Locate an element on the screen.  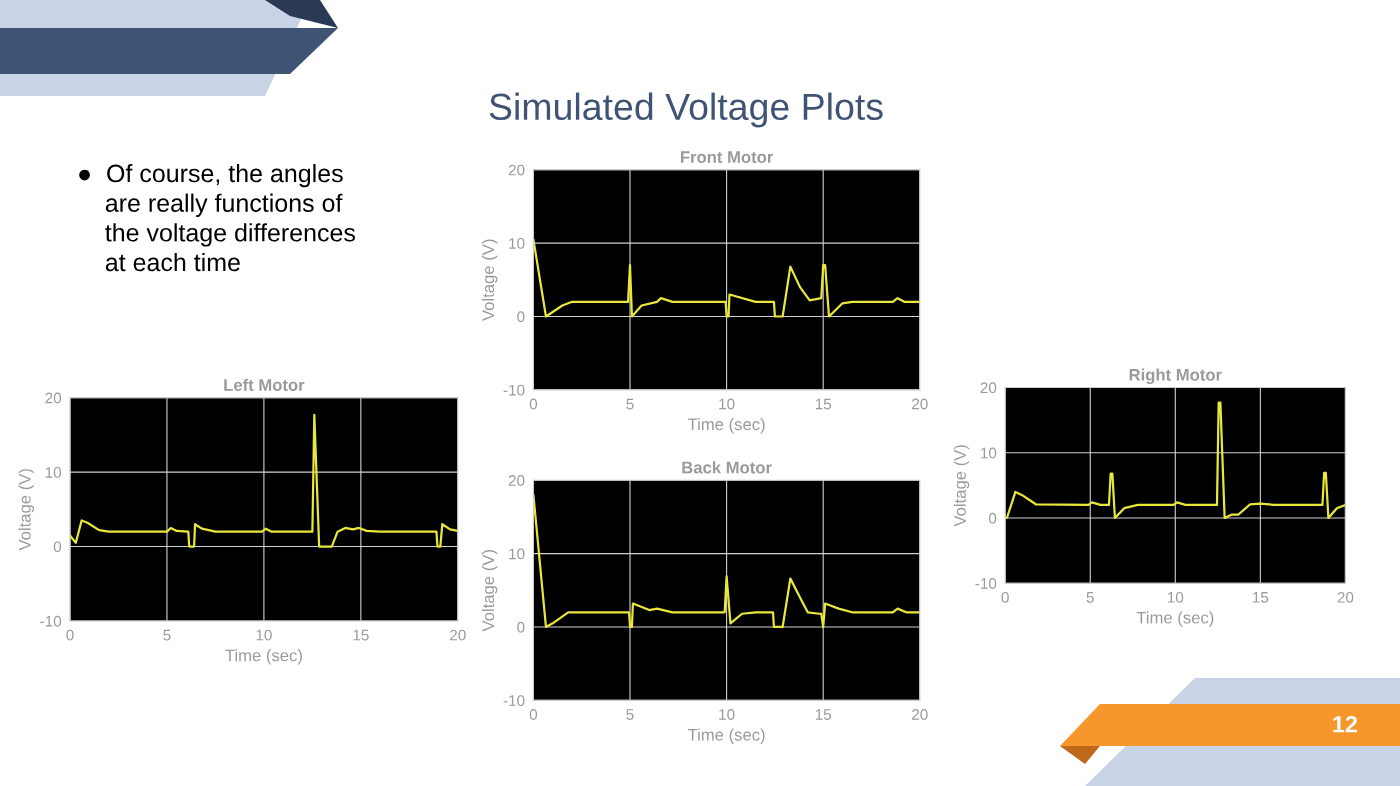
text: Simulated Voltage Plots is located at coordinates (686, 110).